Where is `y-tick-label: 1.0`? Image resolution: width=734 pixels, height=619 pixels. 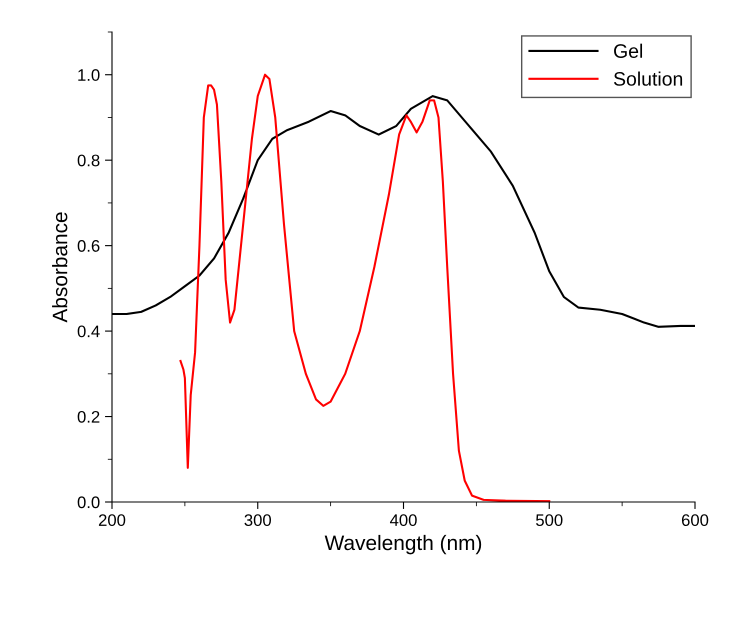 y-tick-label: 1.0 is located at coordinates (89, 75).